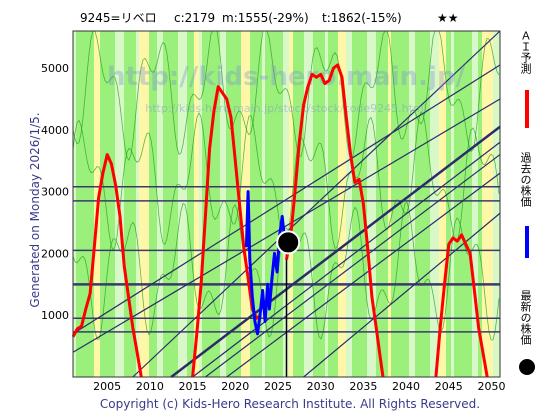  Describe the element at coordinates (55, 315) in the screenshot. I see `y-tick-label: 1000` at that location.